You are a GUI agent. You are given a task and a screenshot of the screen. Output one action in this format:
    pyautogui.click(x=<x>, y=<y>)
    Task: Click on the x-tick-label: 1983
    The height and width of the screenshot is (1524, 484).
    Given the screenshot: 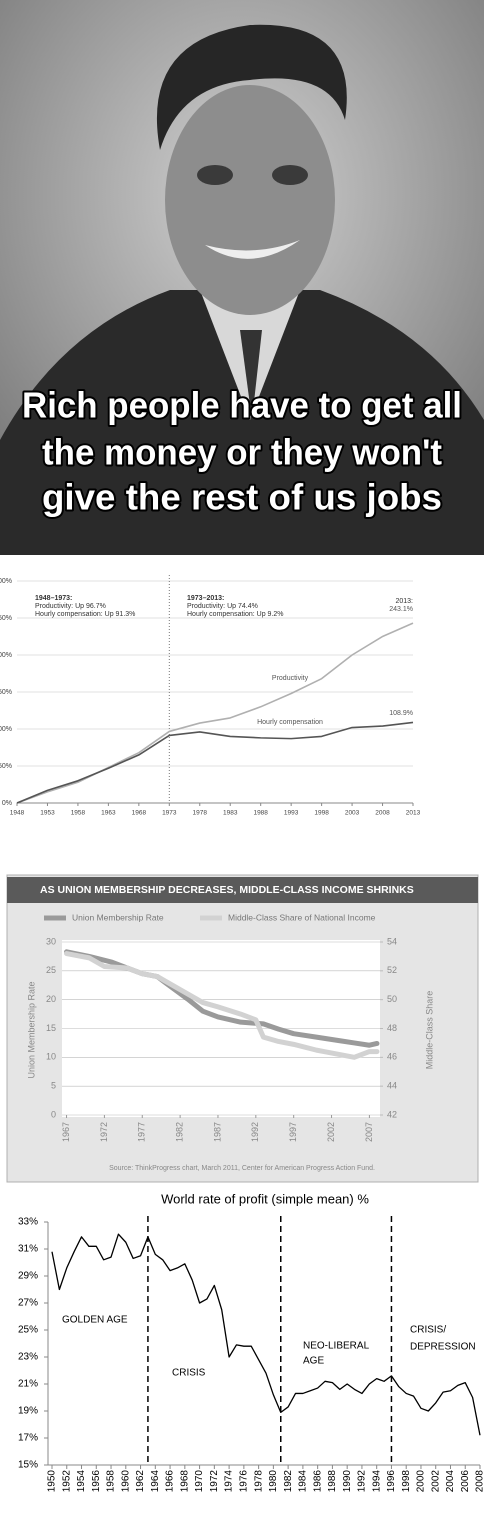 What is the action you would take?
    pyautogui.click(x=230, y=813)
    